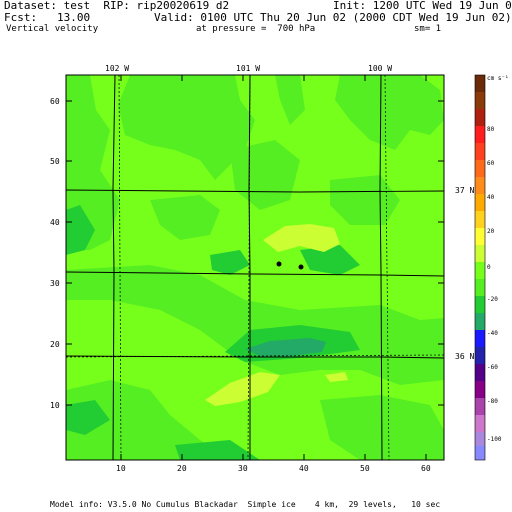  What do you see at coordinates (248, 68) in the screenshot?
I see `lon-label-101w: 101 W` at bounding box center [248, 68].